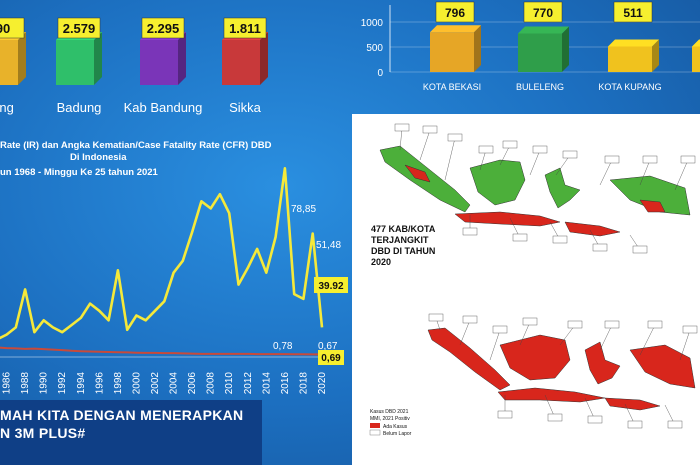 The height and width of the screenshot is (465, 700). What do you see at coordinates (372, 23) in the screenshot?
I see `y-tick: 1000` at bounding box center [372, 23].